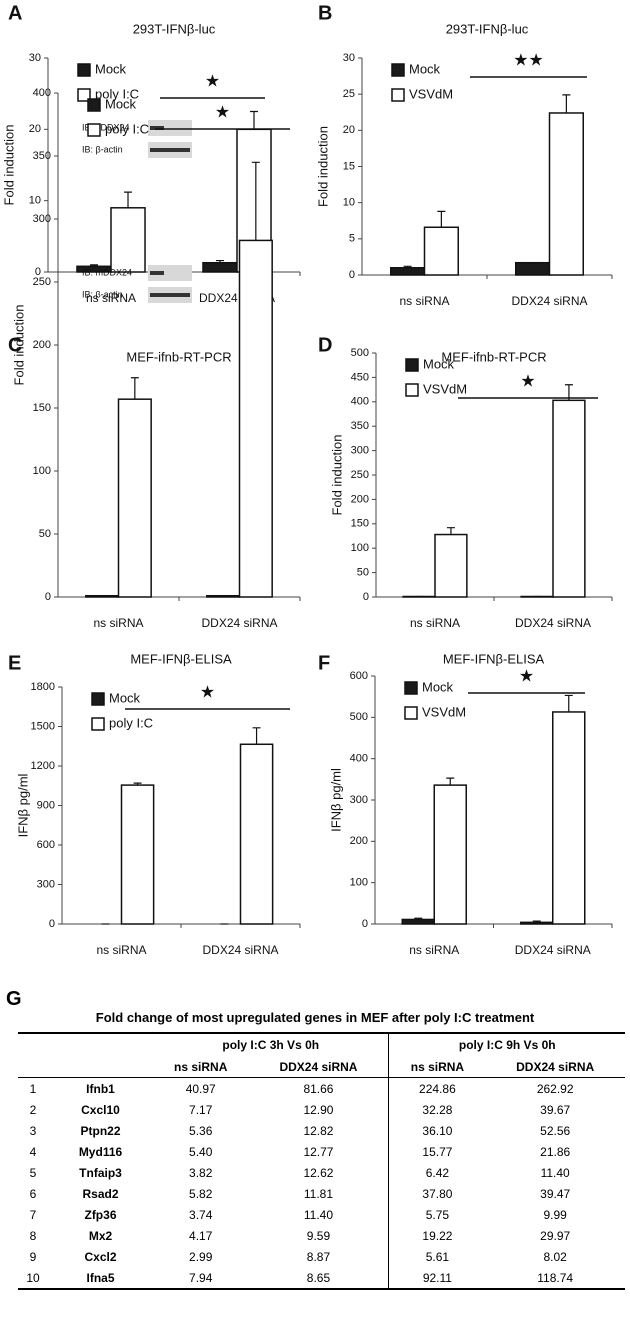  What do you see at coordinates (201, 1214) in the screenshot?
I see `table-cell: 3.74` at bounding box center [201, 1214].